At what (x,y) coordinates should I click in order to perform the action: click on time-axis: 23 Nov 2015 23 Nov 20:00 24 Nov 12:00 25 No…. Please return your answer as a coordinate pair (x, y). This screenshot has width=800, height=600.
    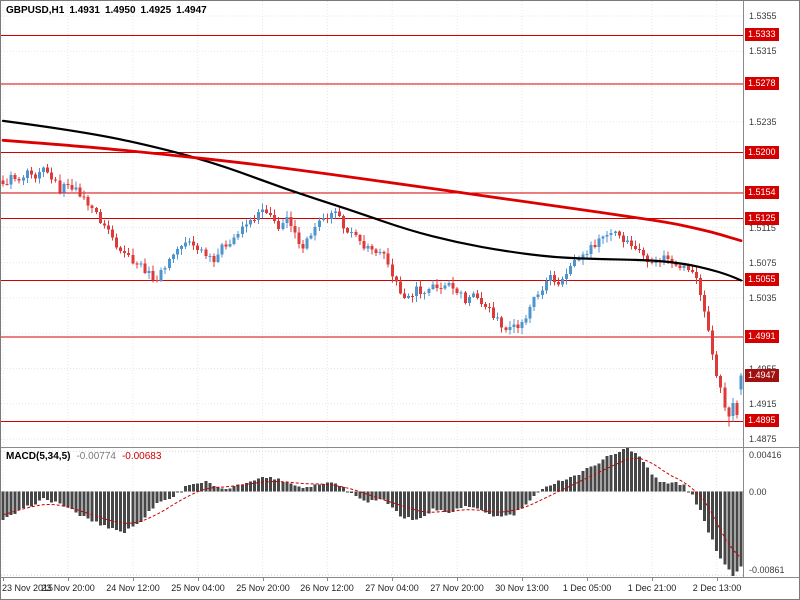
    Looking at the image, I should click on (400, 588).